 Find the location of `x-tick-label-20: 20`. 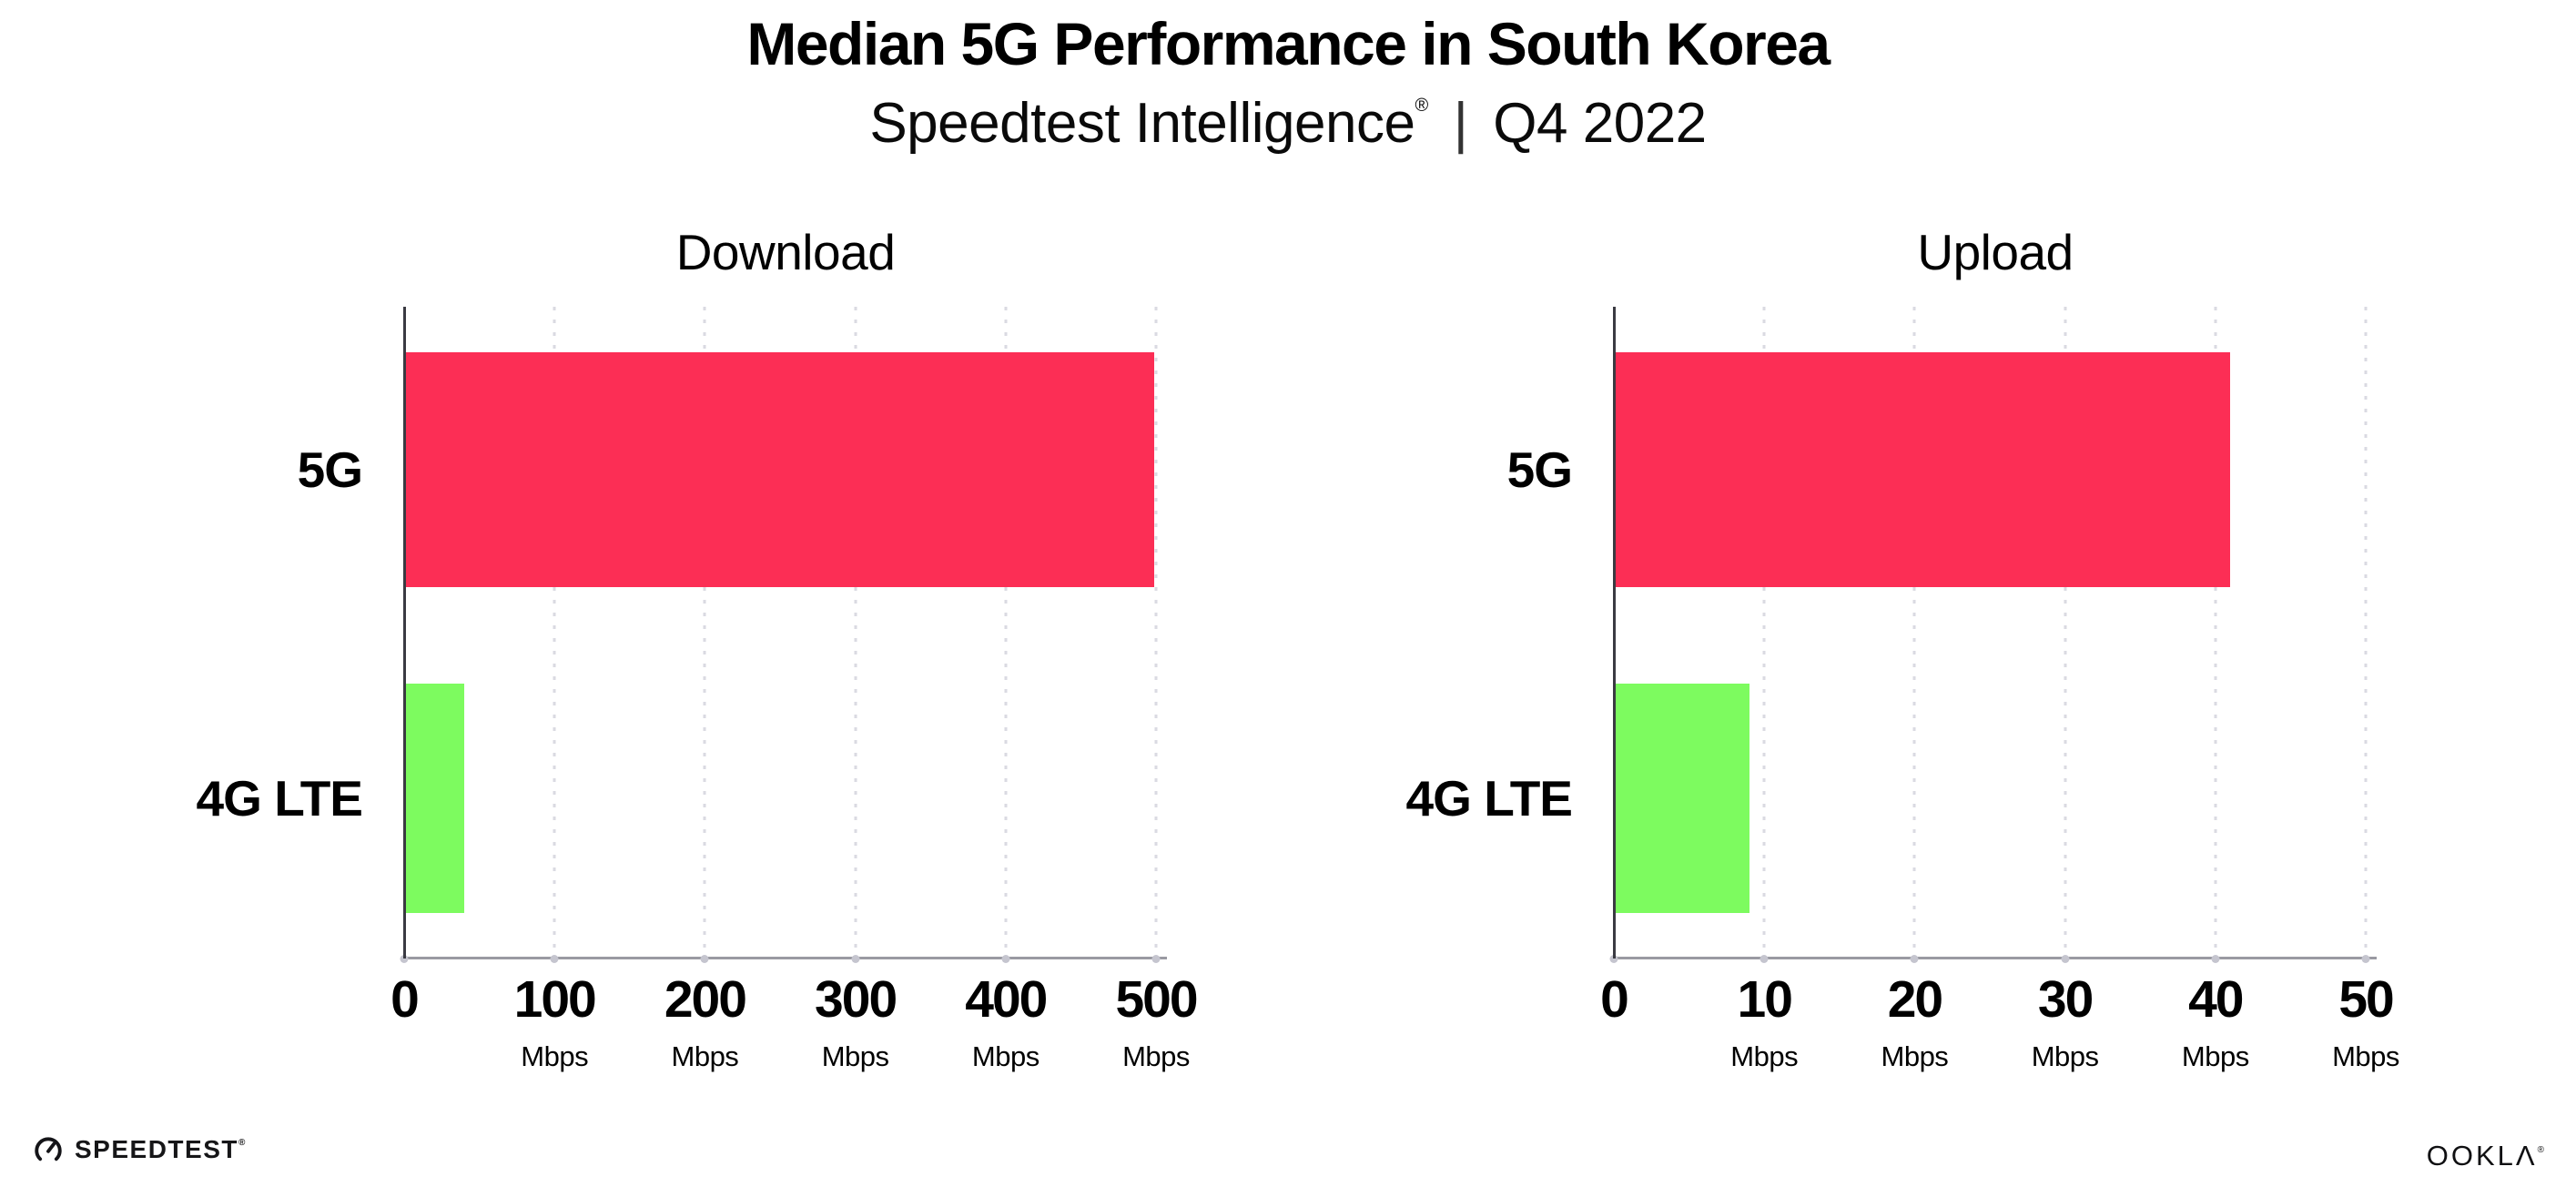

x-tick-label-20: 20 is located at coordinates (1915, 999).